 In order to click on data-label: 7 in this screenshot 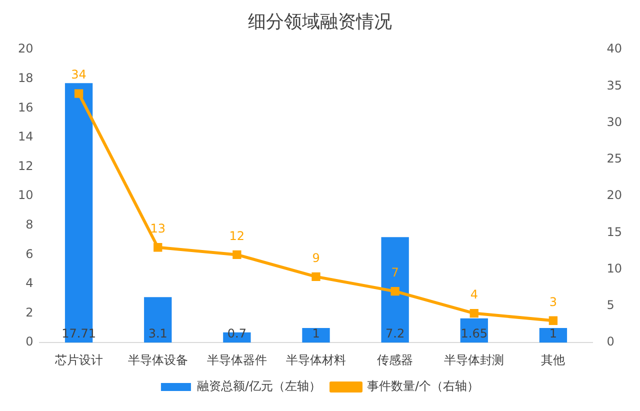, I will do `click(395, 272)`.